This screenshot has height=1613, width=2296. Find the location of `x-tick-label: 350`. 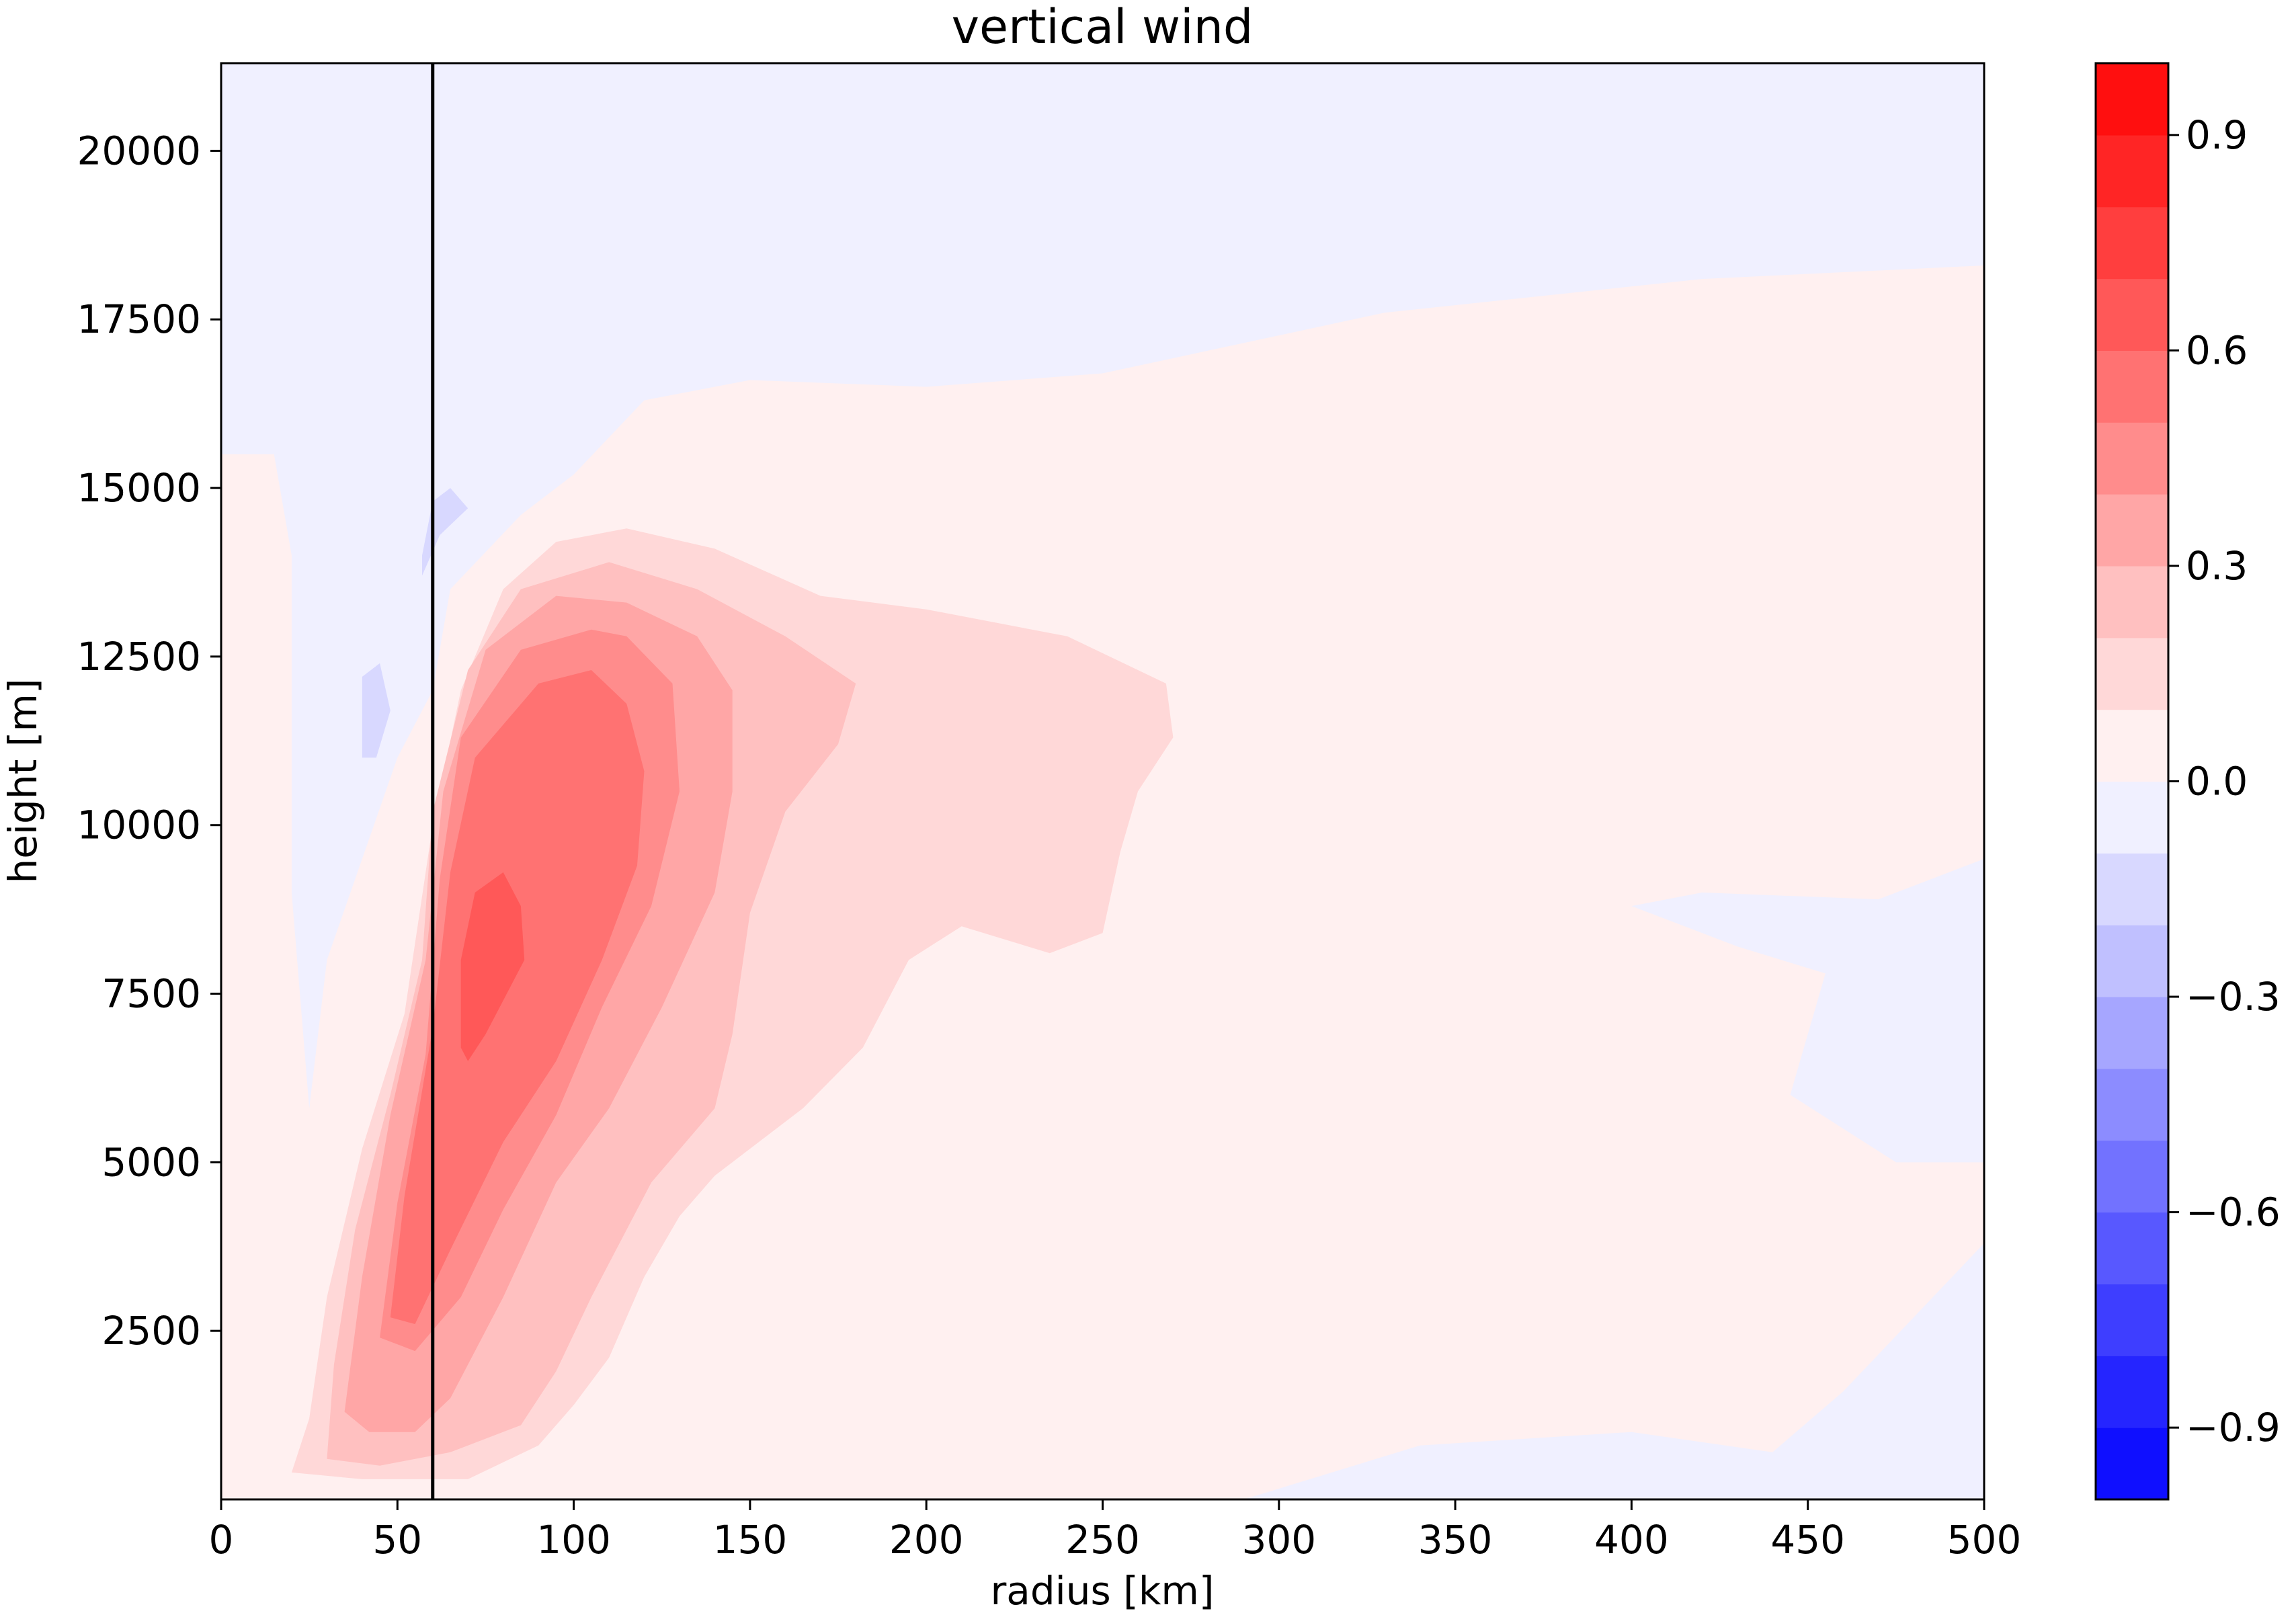

x-tick-label: 350 is located at coordinates (1455, 1540).